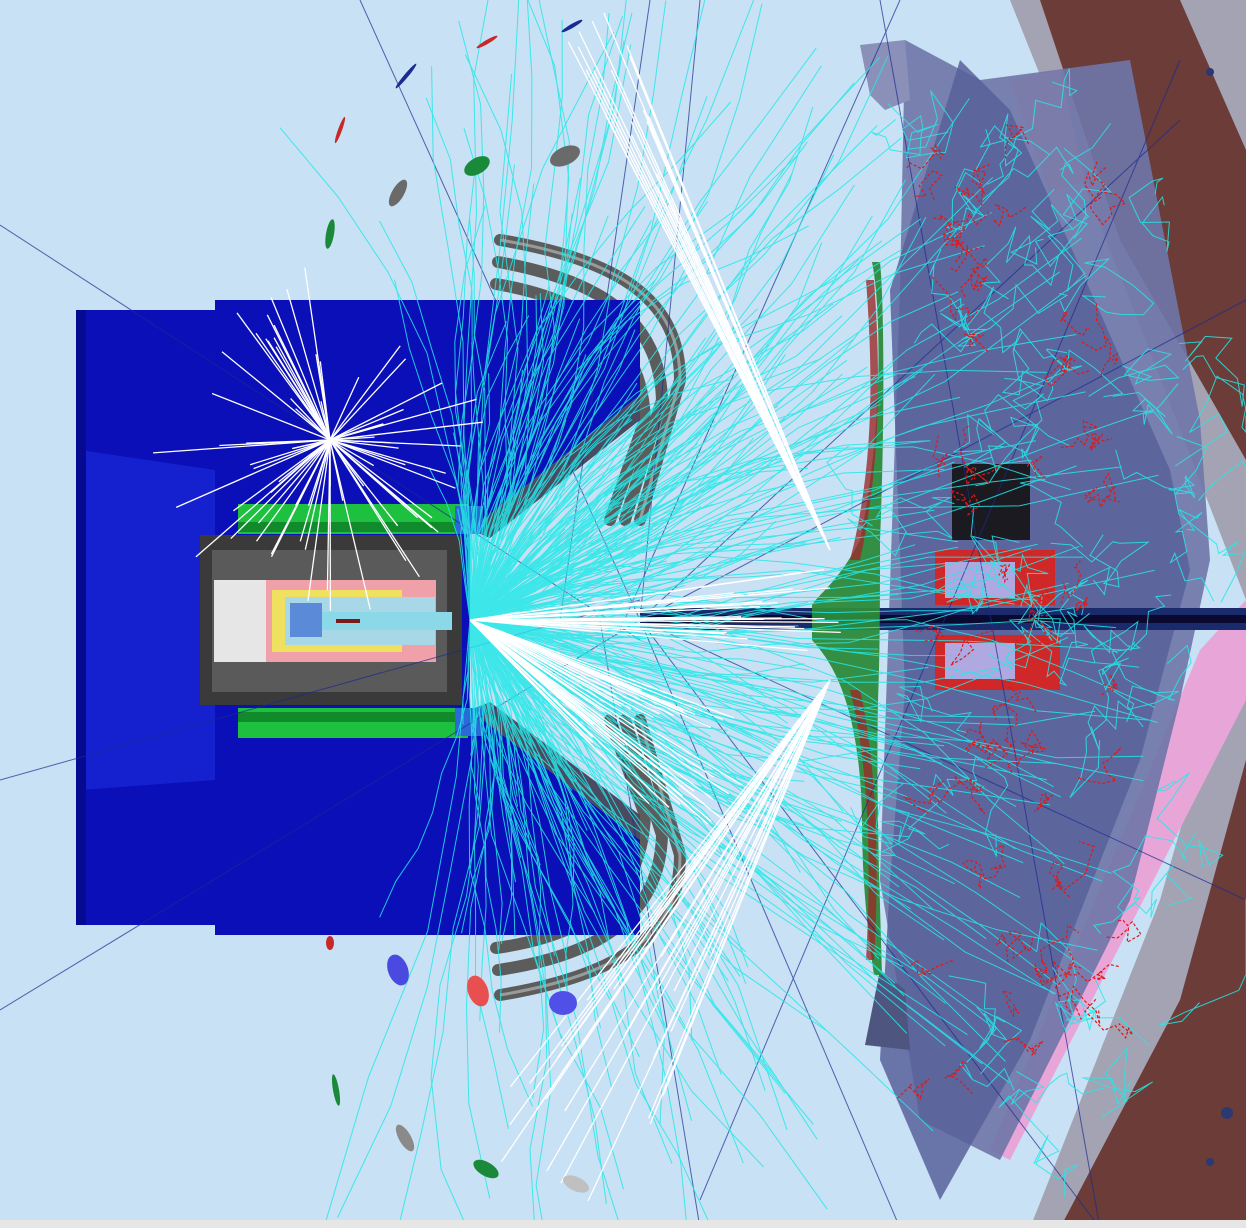 This screenshot has width=1246, height=1228. Describe the element at coordinates (306, 620) in the screenshot. I see `tracker-core` at that location.